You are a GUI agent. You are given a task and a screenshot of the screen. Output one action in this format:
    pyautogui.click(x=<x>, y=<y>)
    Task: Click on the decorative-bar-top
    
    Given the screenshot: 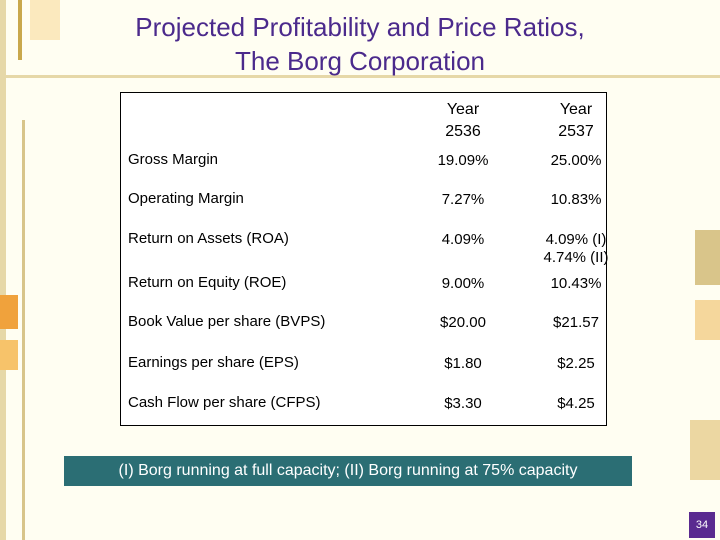 What is the action you would take?
    pyautogui.click(x=20, y=30)
    